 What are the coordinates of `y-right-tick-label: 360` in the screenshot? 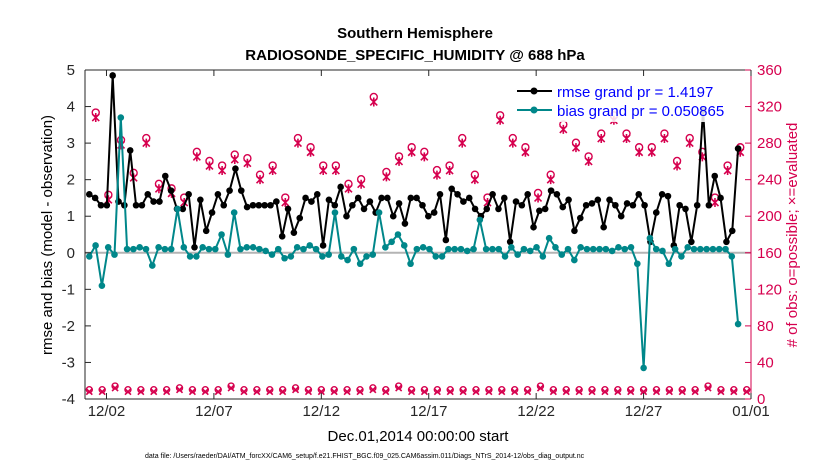 It's located at (769, 70).